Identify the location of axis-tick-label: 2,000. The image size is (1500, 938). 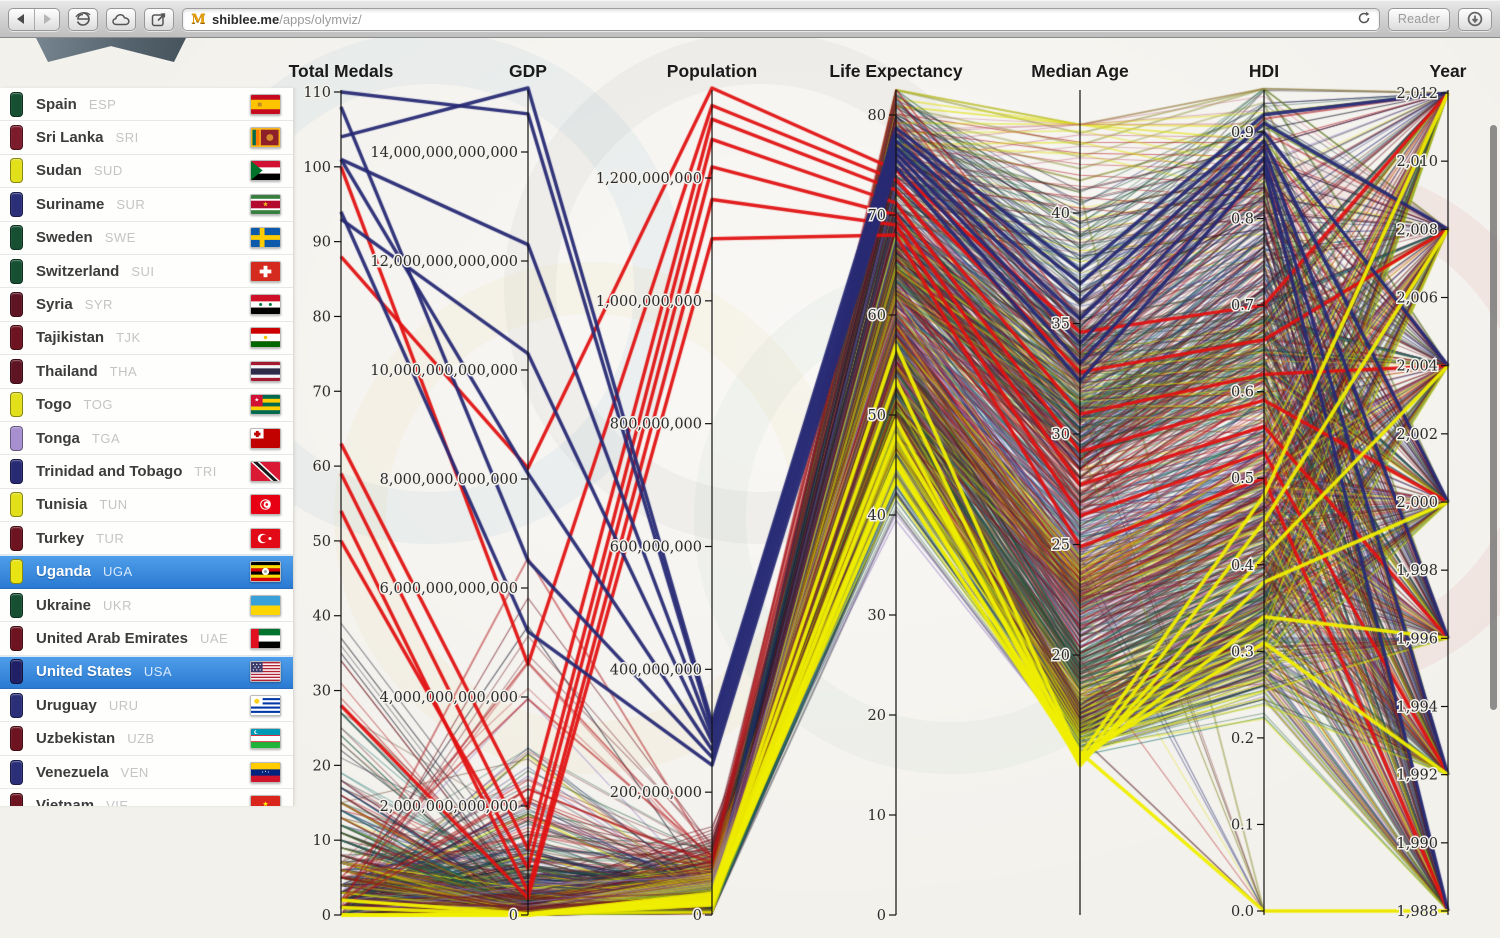
(1417, 503).